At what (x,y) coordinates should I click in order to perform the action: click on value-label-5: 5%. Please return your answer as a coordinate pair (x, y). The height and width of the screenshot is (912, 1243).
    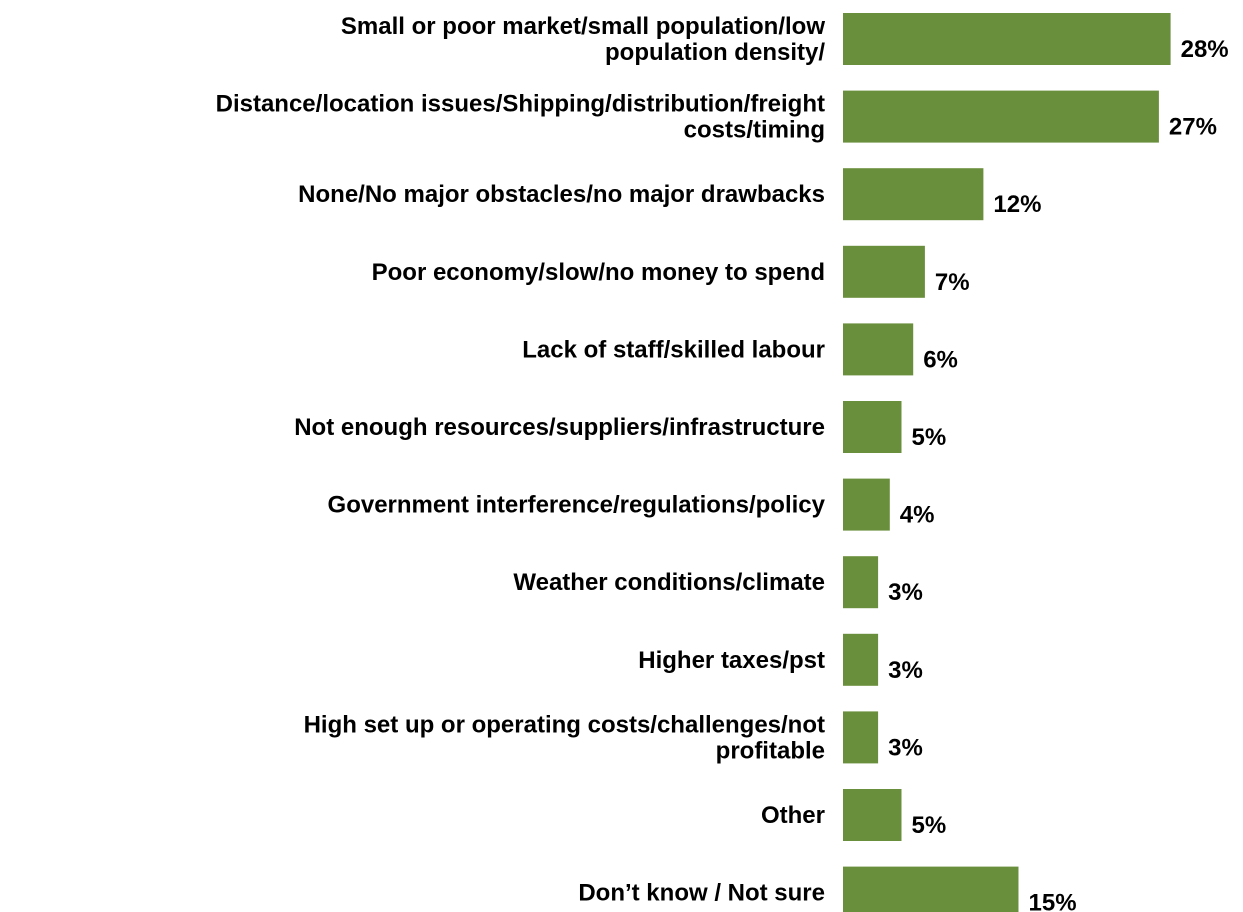
    Looking at the image, I should click on (929, 437).